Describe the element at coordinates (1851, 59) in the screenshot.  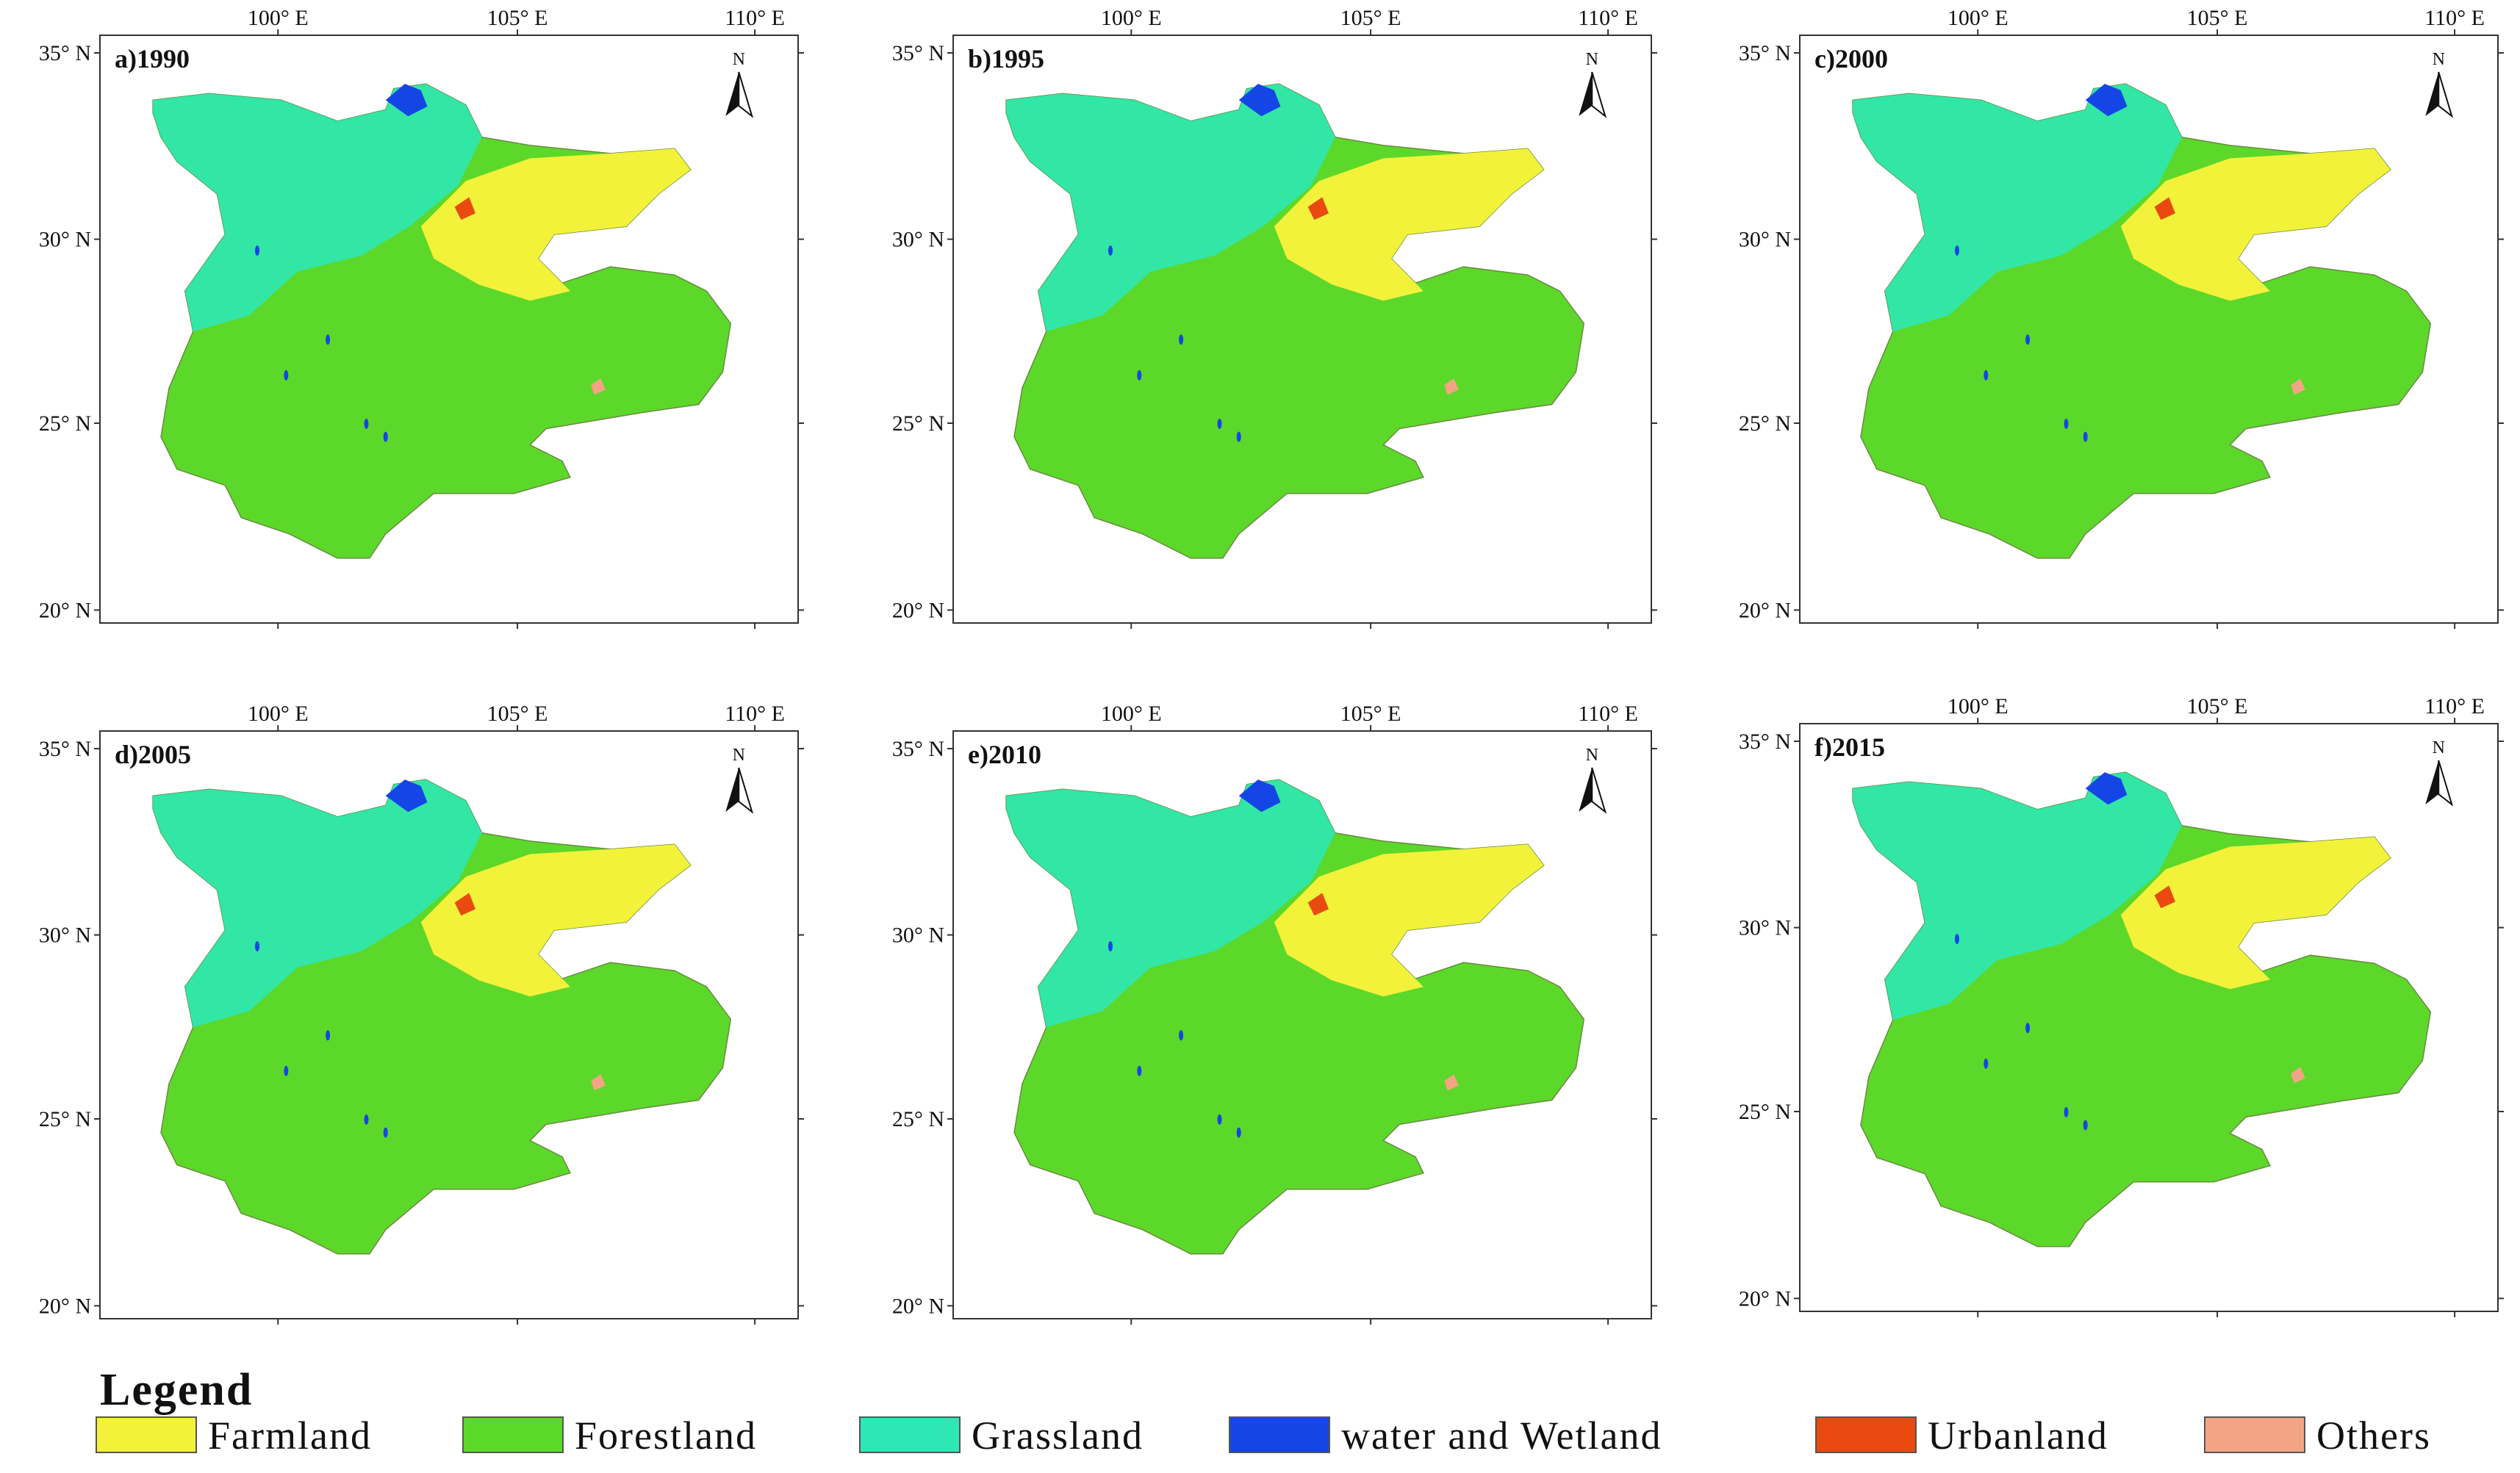
I see `panel-label: c)2000` at that location.